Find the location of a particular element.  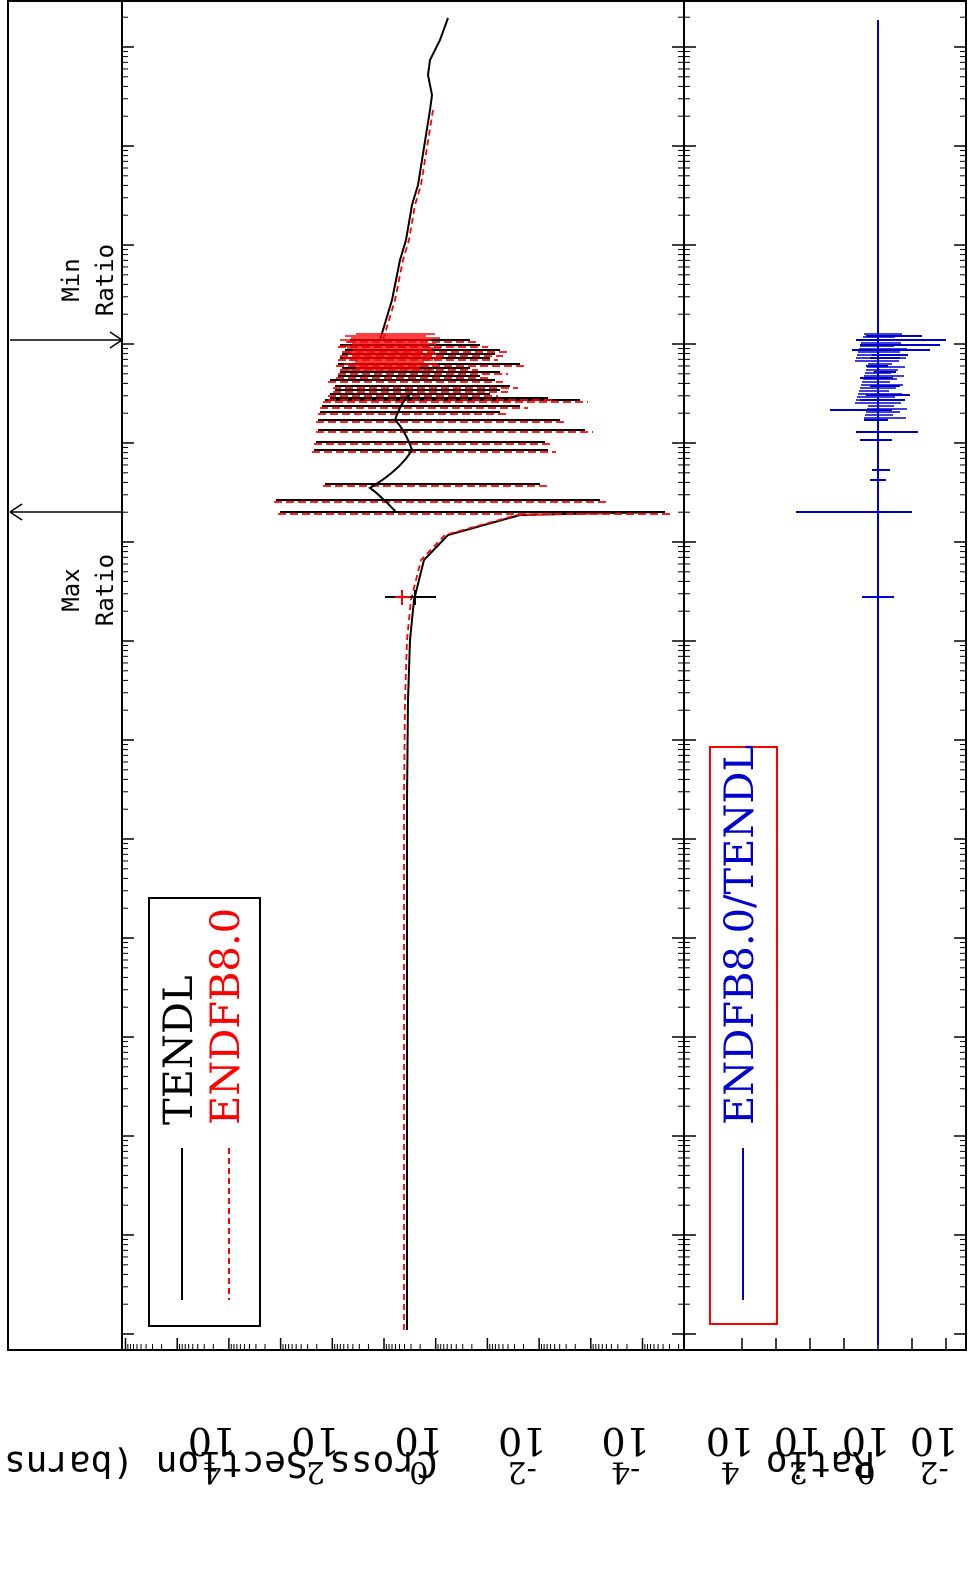

ratio-y-tick-exponent: 0 is located at coordinates (865, 1471).